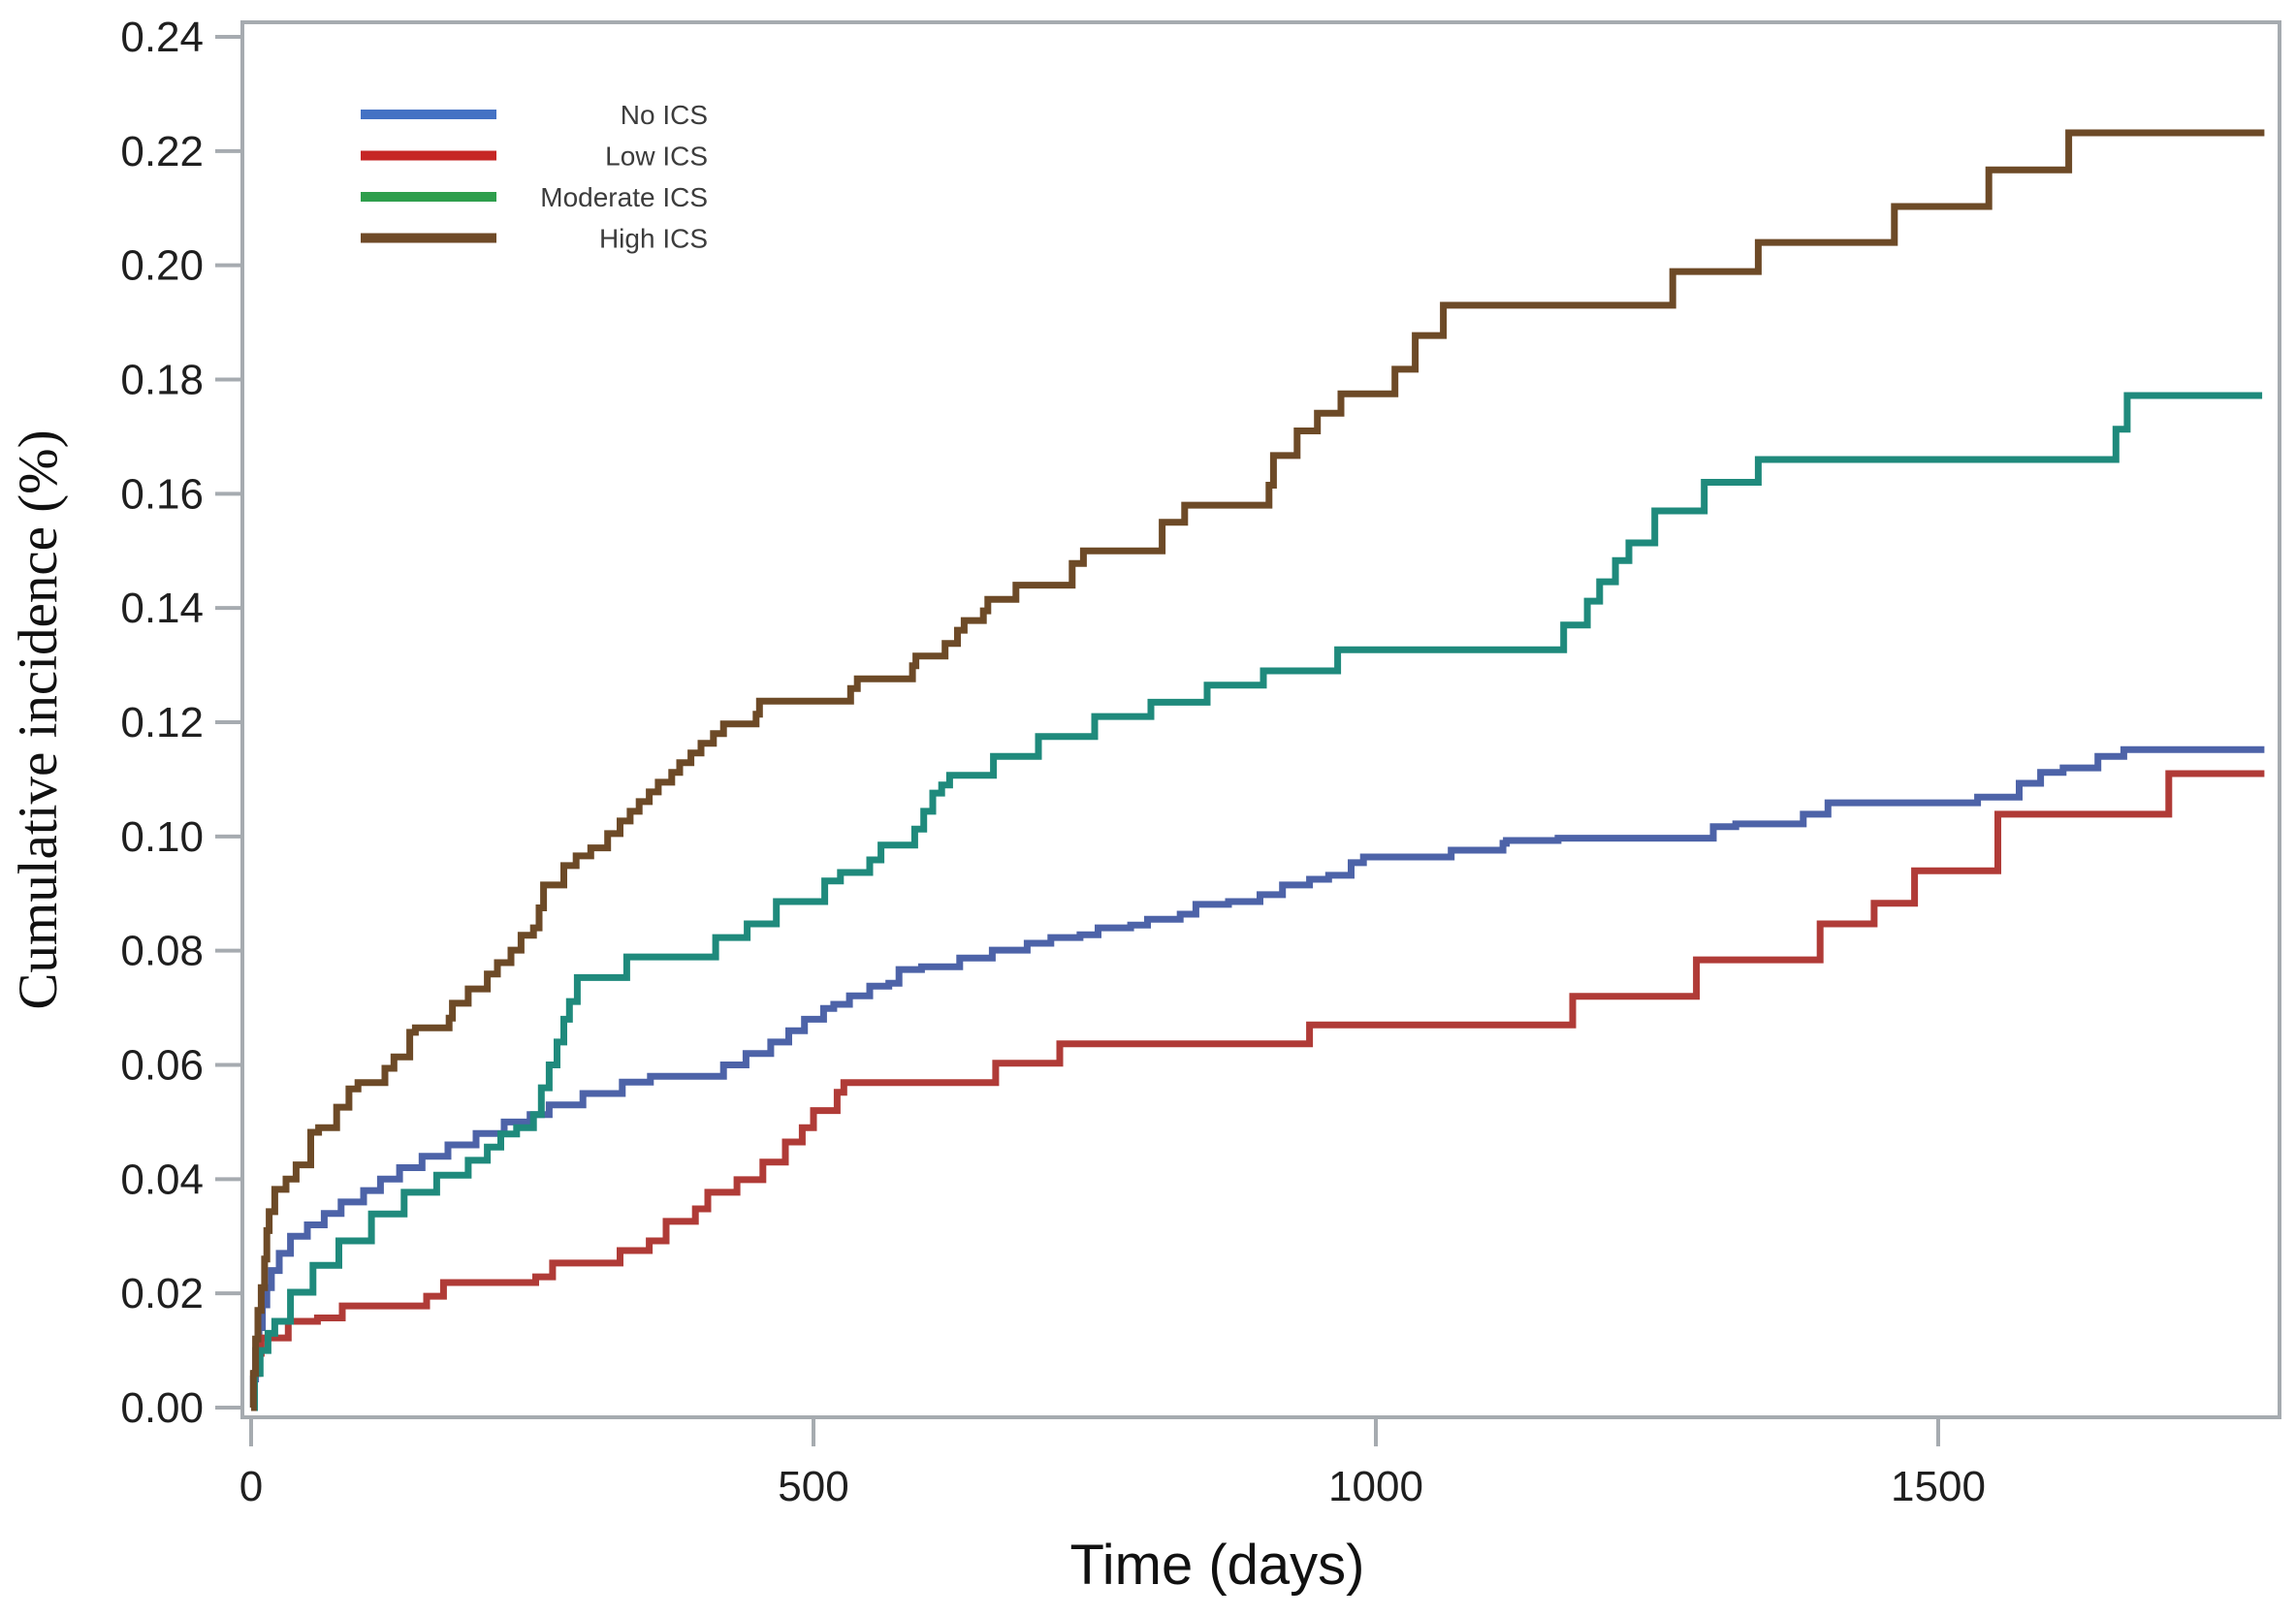 Image resolution: width=2296 pixels, height=1617 pixels. What do you see at coordinates (162, 151) in the screenshot?
I see `y-axis-tick-label: 0.22` at bounding box center [162, 151].